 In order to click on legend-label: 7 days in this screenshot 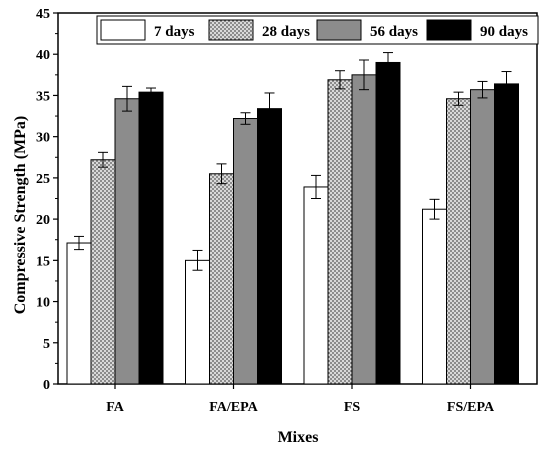, I will do `click(174, 32)`.